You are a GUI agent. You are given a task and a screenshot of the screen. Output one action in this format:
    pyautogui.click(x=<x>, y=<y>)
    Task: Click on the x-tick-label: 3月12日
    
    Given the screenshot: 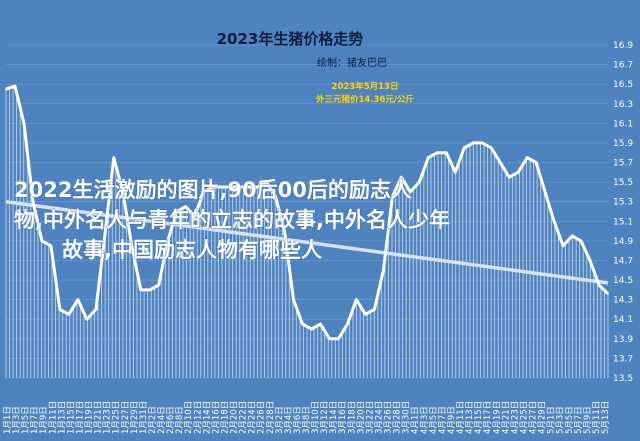 What is the action you would take?
    pyautogui.click(x=325, y=417)
    